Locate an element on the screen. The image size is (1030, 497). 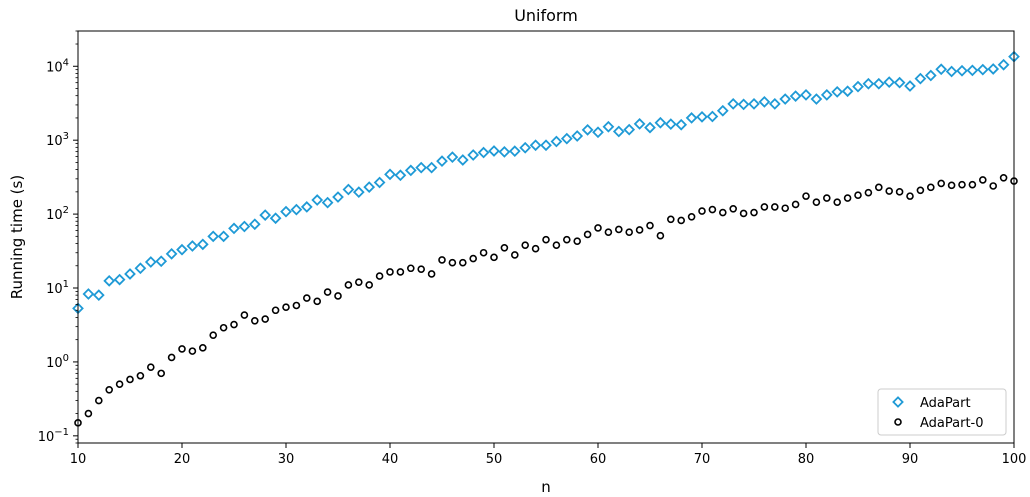
legend-label: AdaPart is located at coordinates (945, 403).